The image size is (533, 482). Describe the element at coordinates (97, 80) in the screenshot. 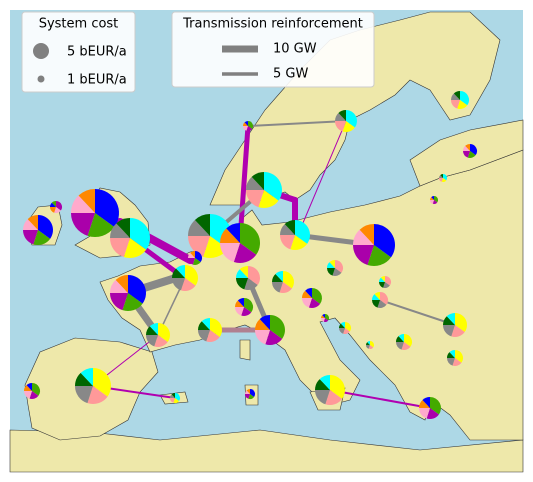

I see `legend-label: 1 bEUR/a` at that location.